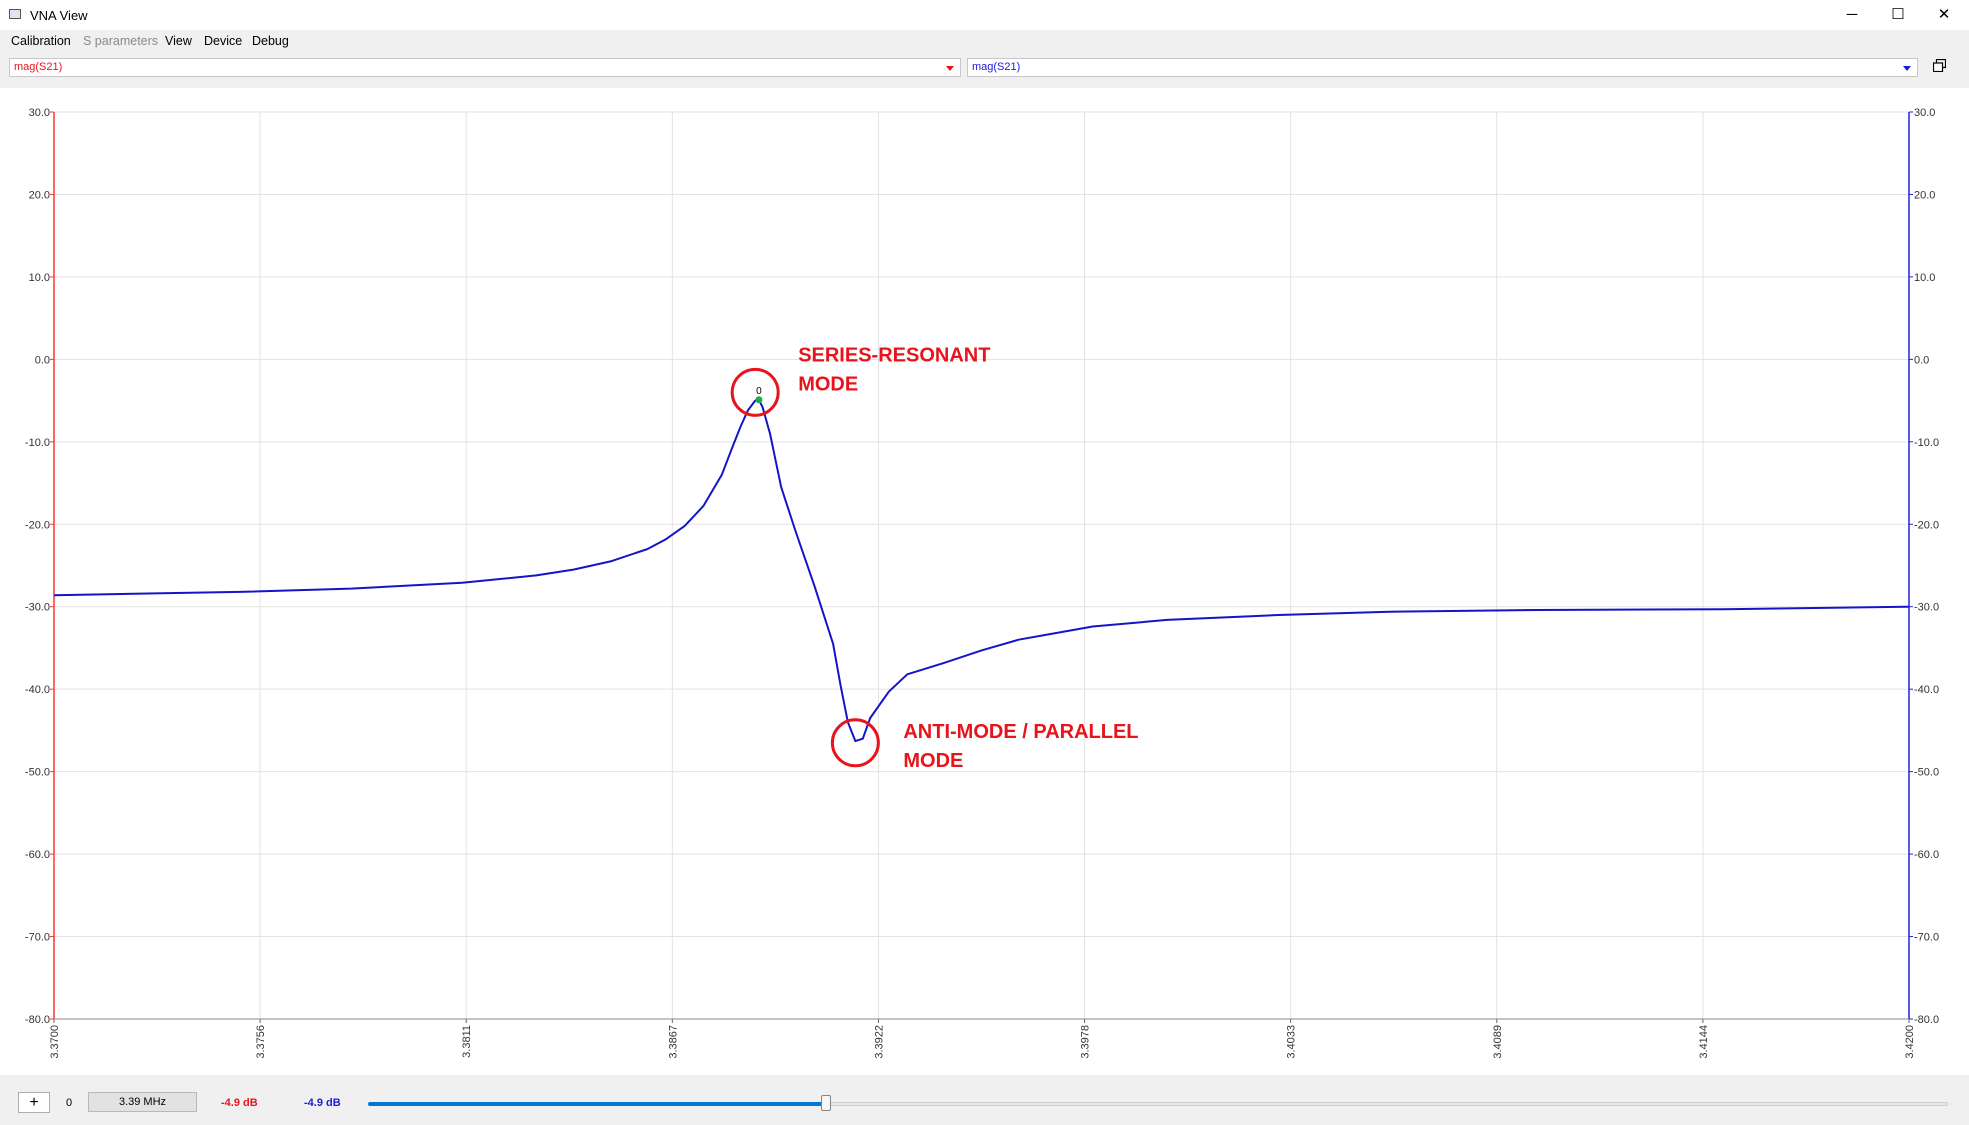 The height and width of the screenshot is (1125, 1969). Describe the element at coordinates (1921, 360) in the screenshot. I see `y-tick-label-right: 0.0` at that location.